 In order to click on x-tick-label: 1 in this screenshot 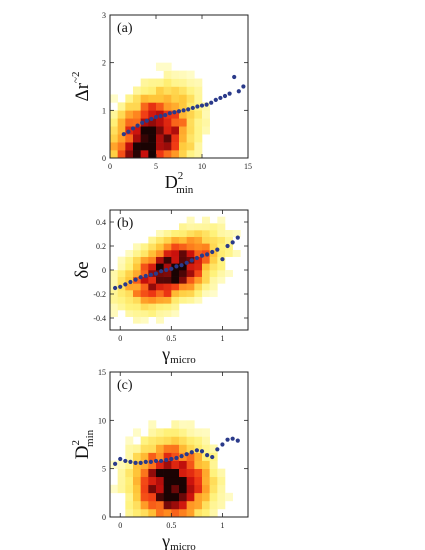, I will do `click(222, 338)`.